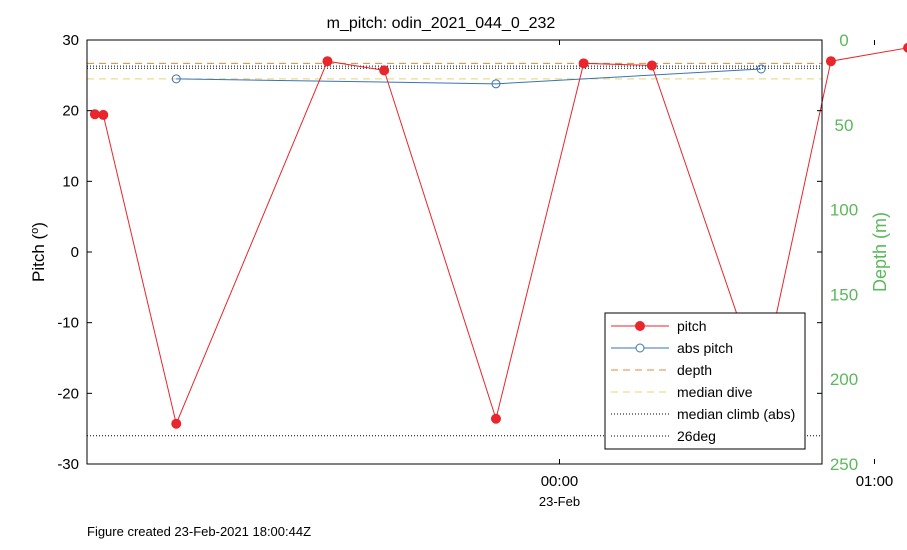  I want to click on x-tick-label: 01:00, so click(875, 481).